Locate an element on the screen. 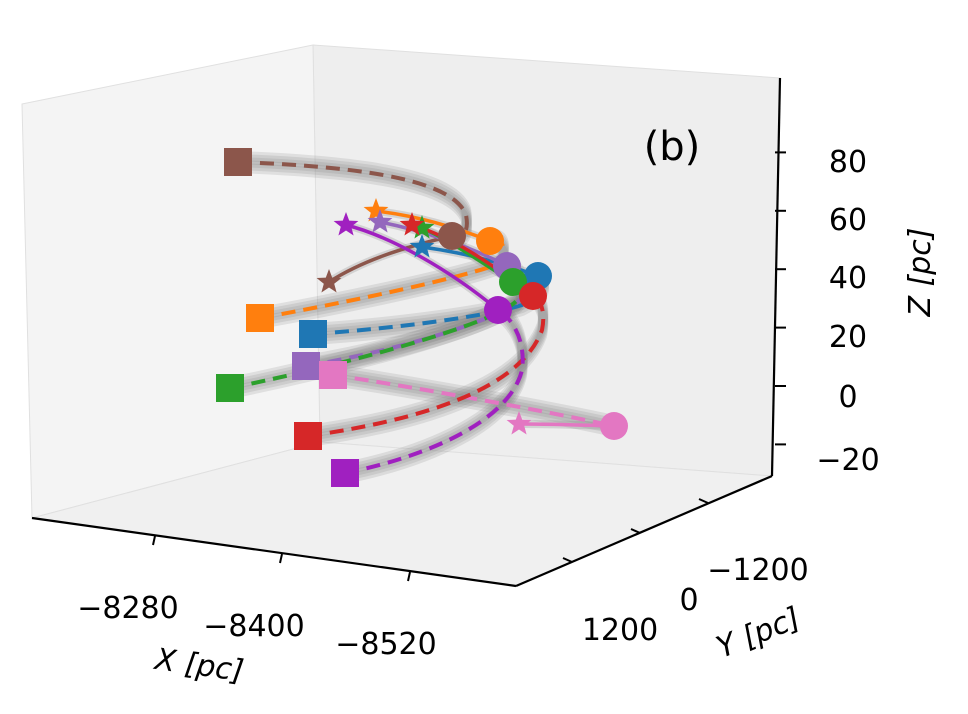  x-tick-labels: −8280 −8400 −8520 is located at coordinates (256, 626).